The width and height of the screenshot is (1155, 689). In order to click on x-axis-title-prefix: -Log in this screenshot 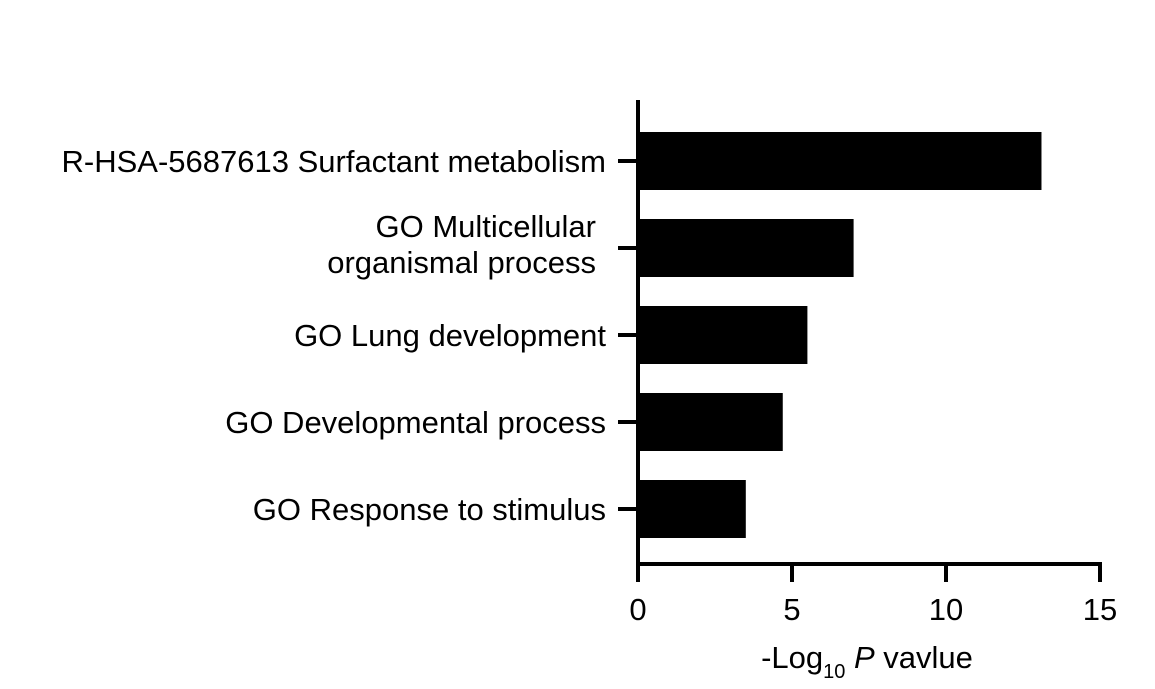, I will do `click(792, 657)`.